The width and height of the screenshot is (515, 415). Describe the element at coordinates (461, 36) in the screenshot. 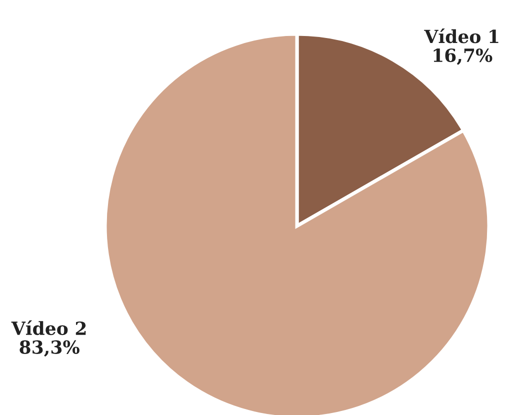

I see `slice-label: Vídeo 1` at that location.